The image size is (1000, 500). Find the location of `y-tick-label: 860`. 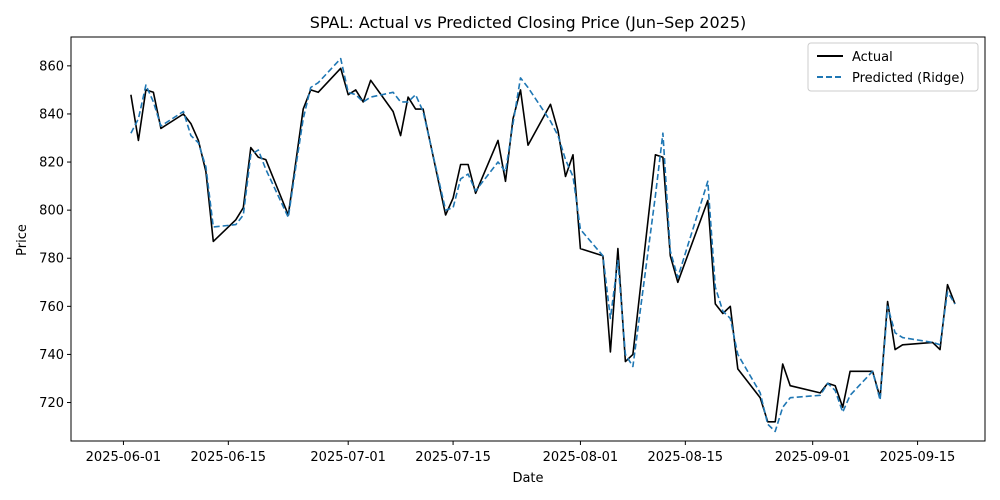

y-tick-label: 860 is located at coordinates (51, 66).